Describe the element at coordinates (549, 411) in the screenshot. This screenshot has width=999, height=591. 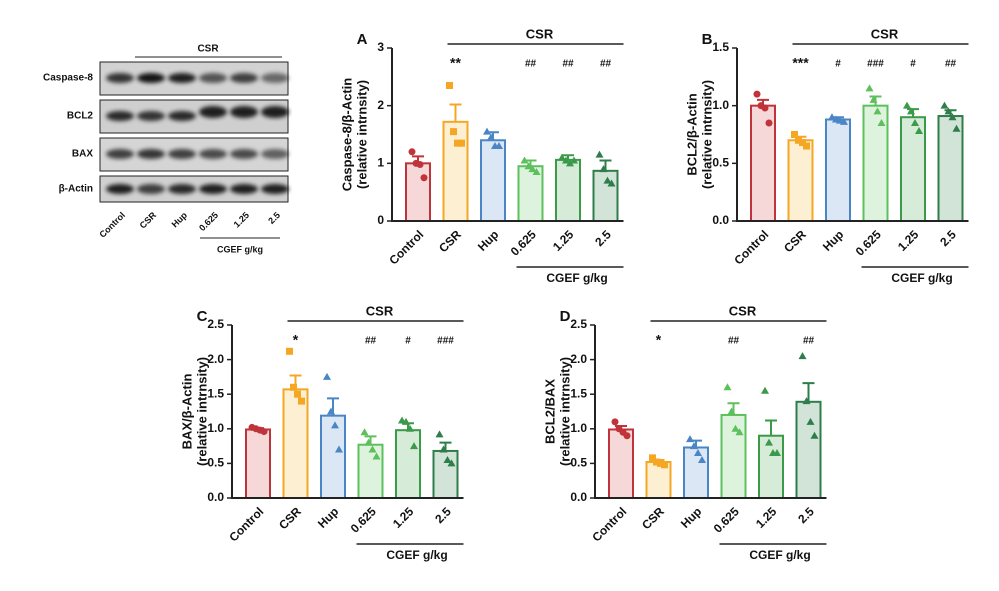
I see `y-axis-title: BCL2/BAX` at that location.